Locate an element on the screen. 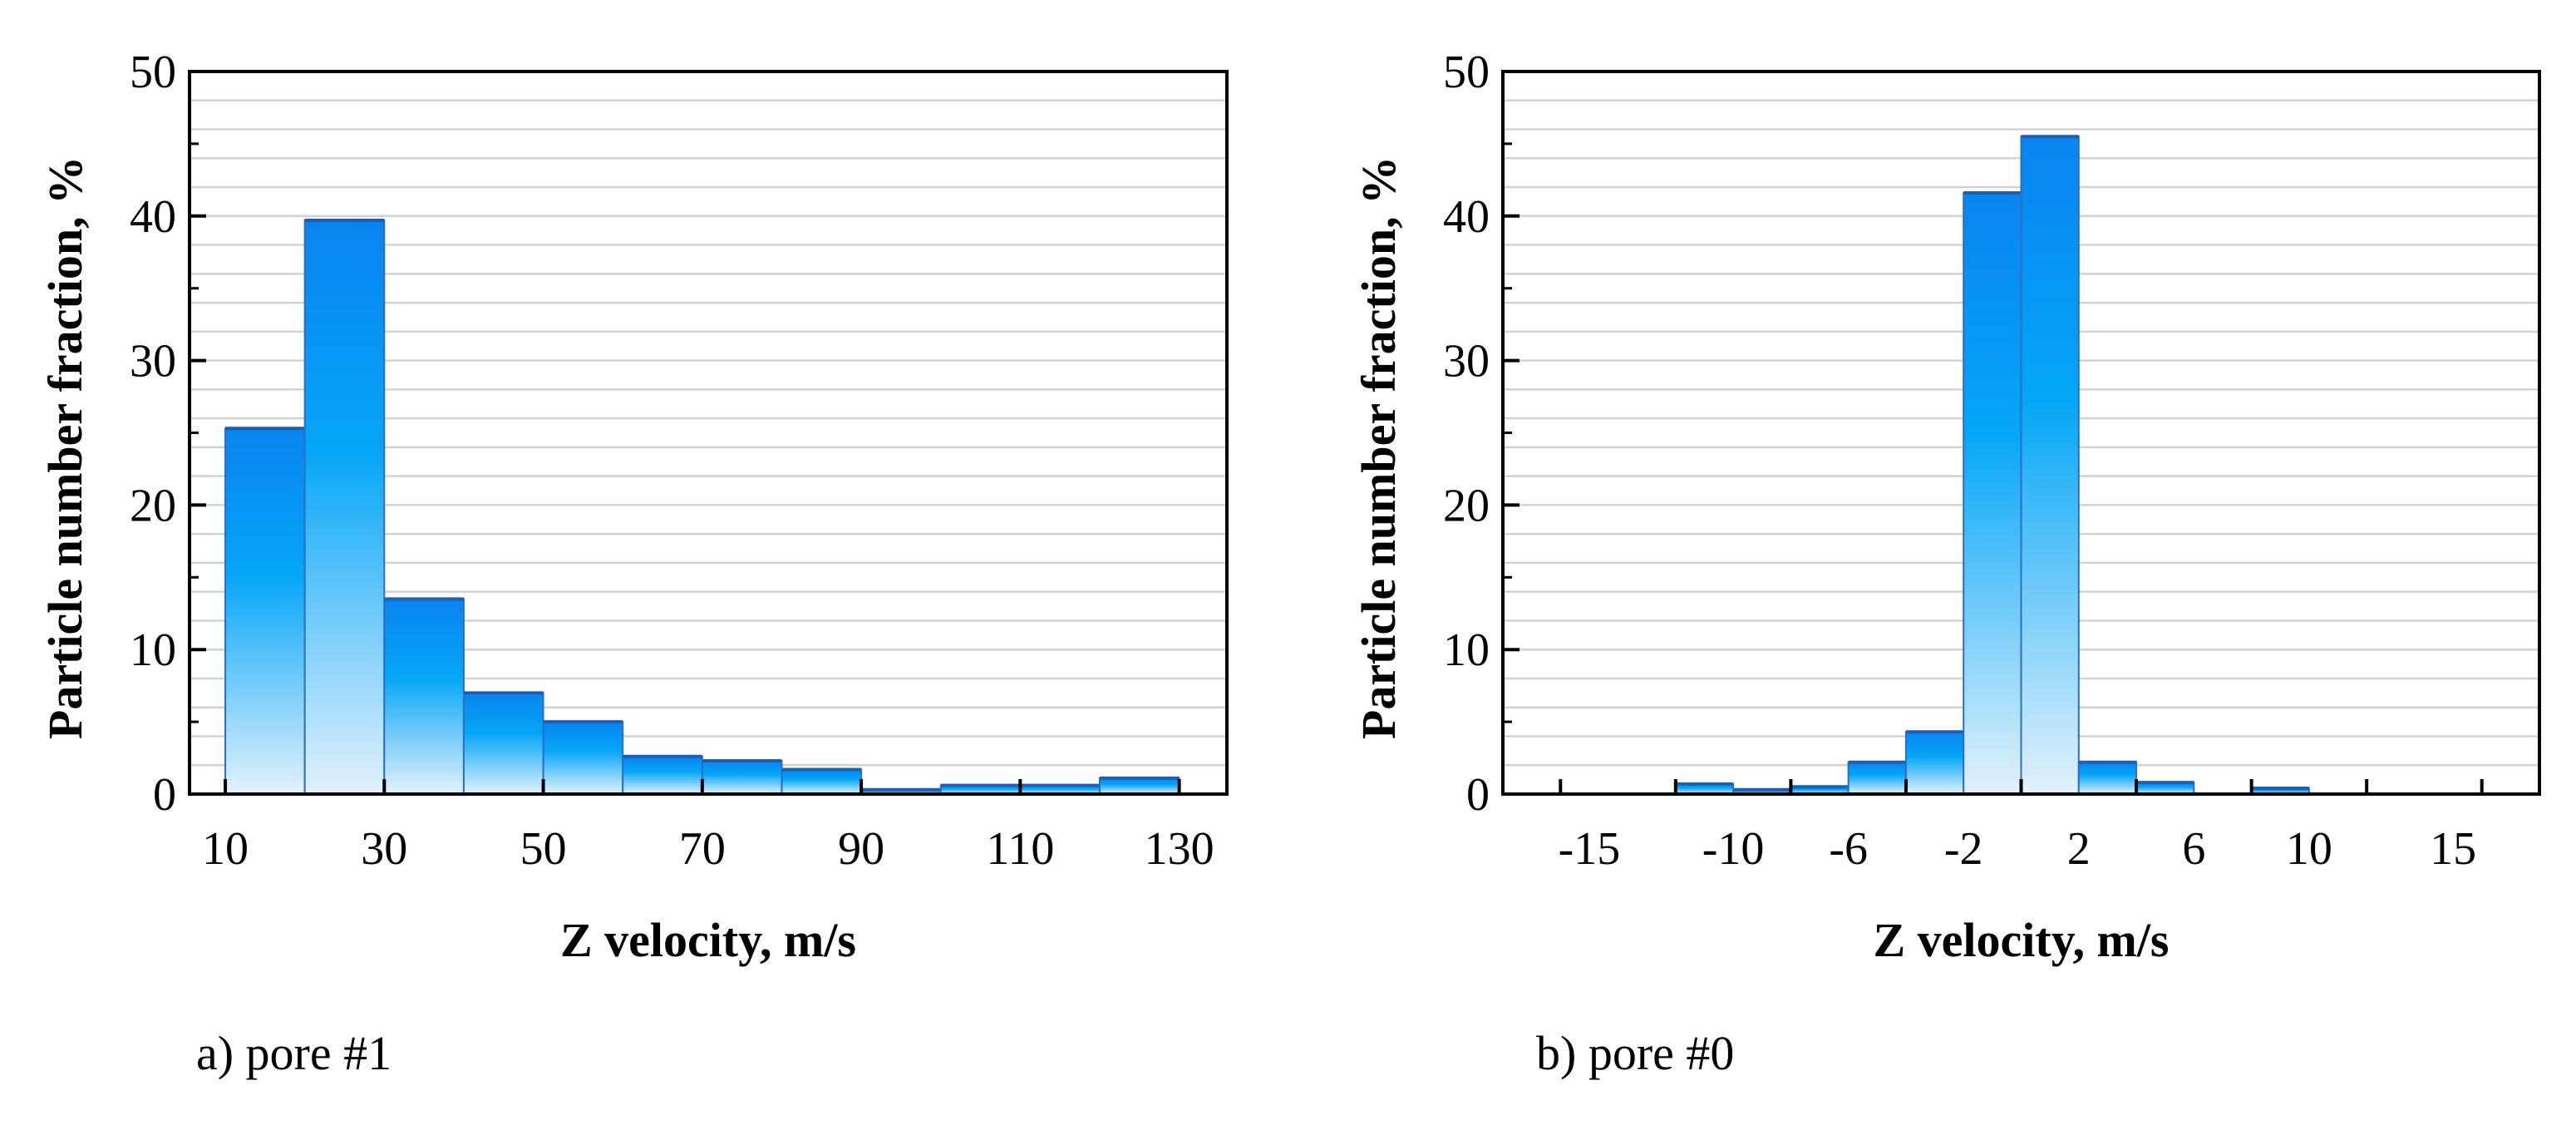 Image resolution: width=2576 pixels, height=1130 pixels. x-tick-label: 30 is located at coordinates (384, 849).